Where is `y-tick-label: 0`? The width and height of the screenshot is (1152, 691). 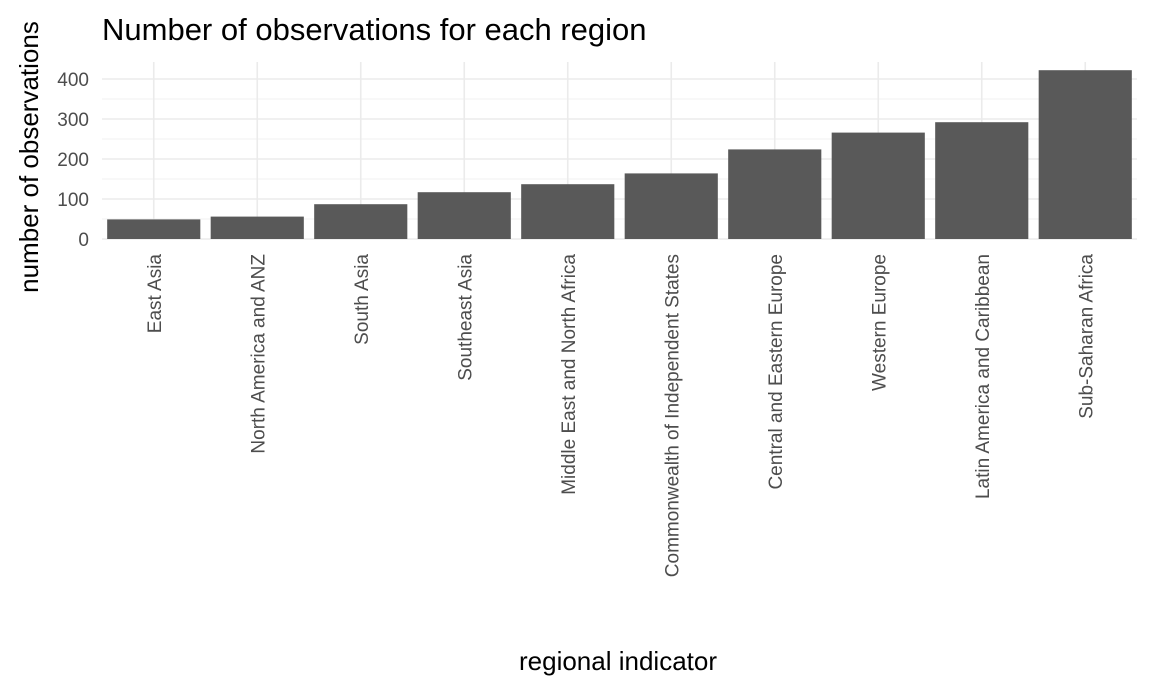
y-tick-label: 0 is located at coordinates (83, 240).